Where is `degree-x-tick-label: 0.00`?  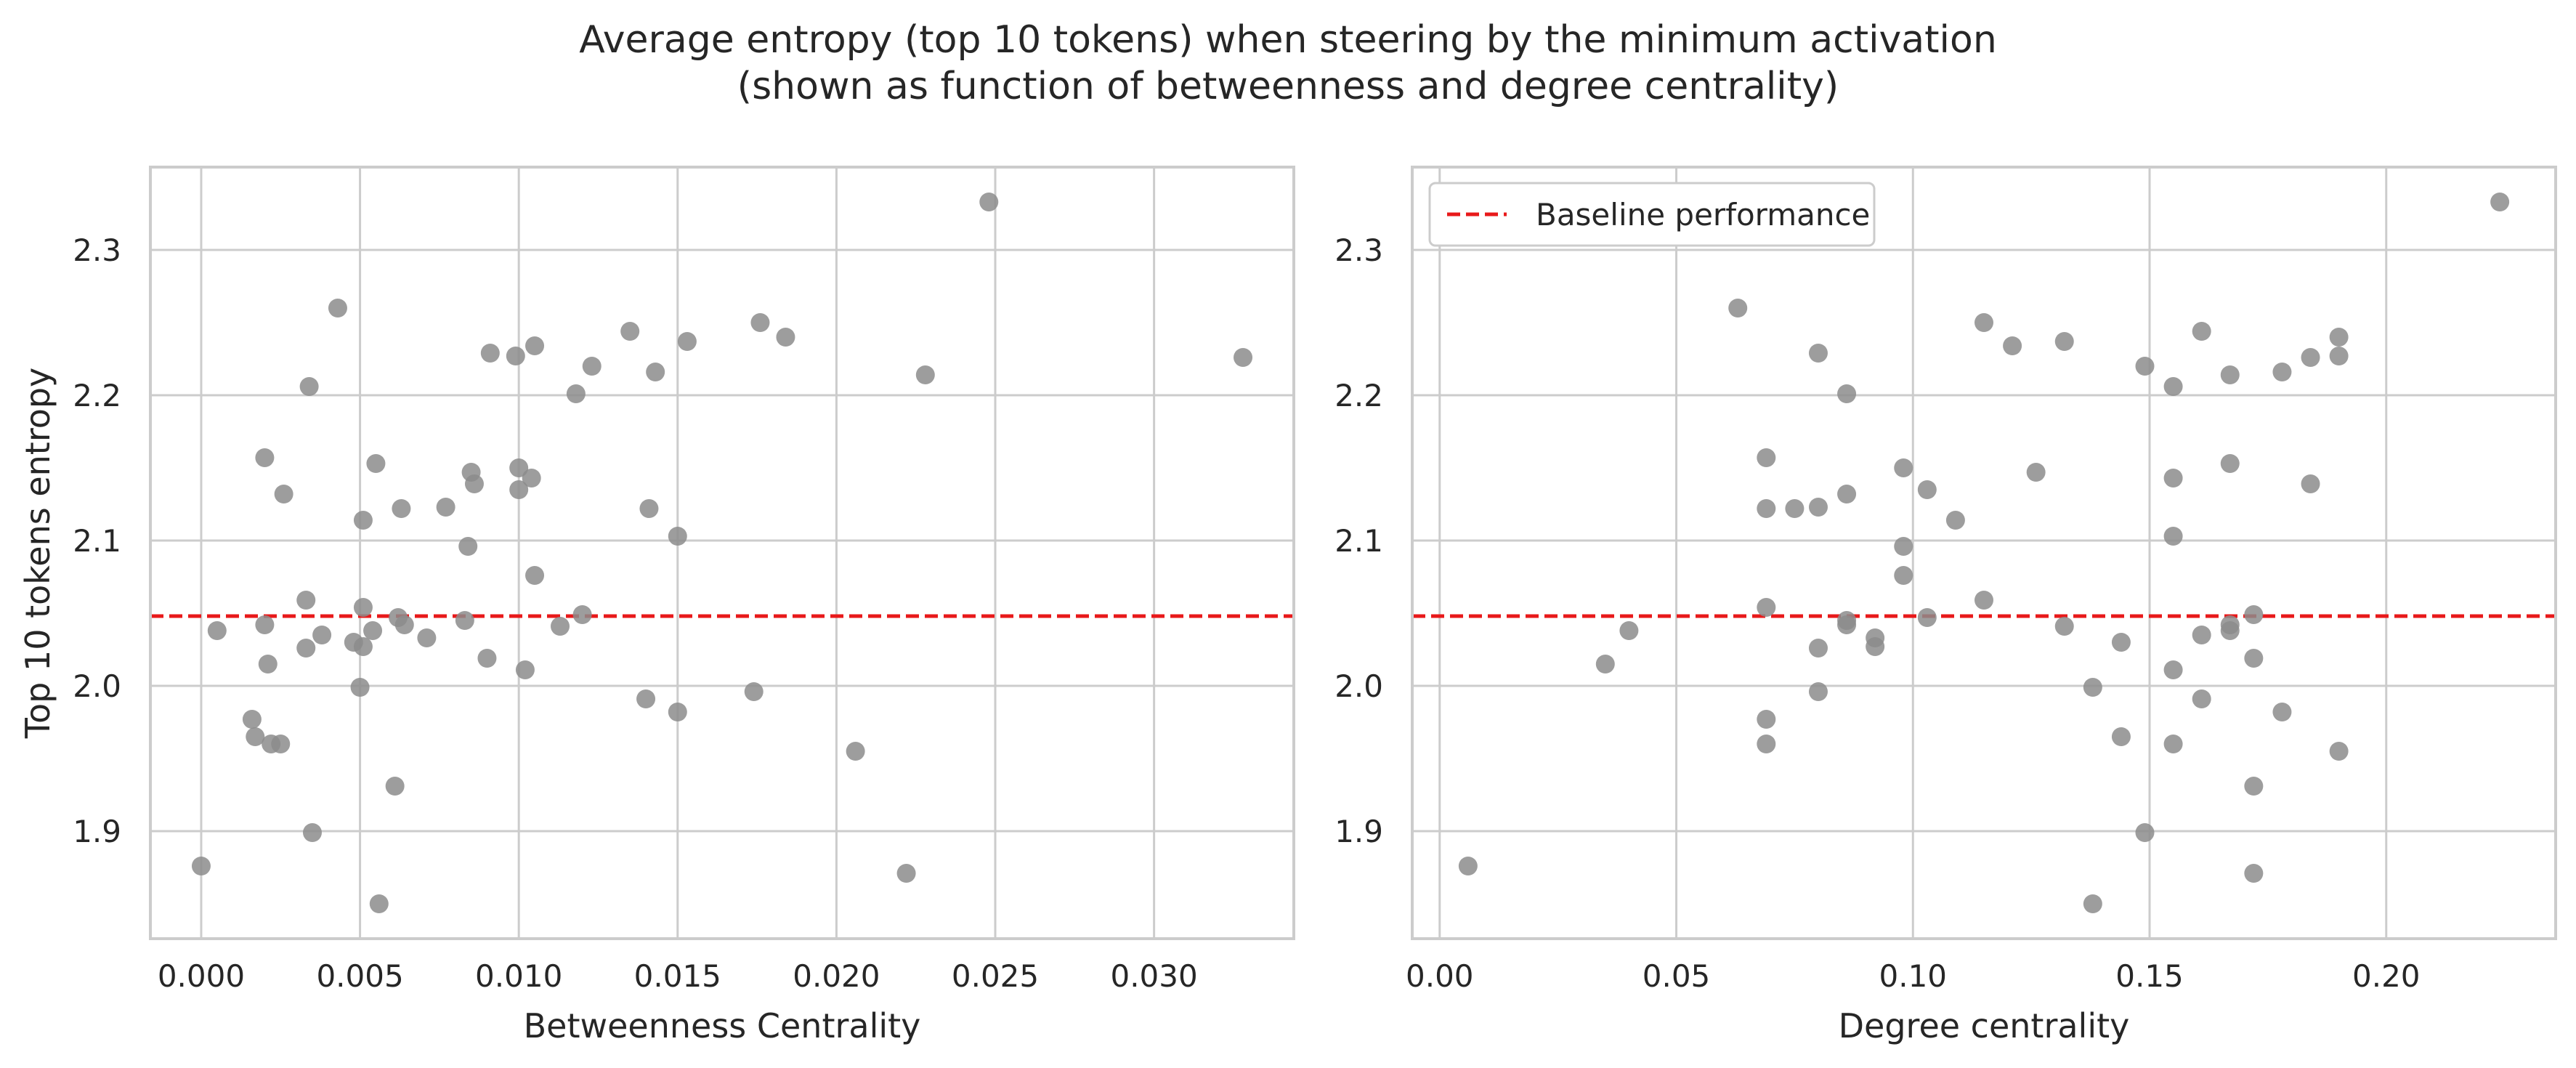 degree-x-tick-label: 0.00 is located at coordinates (1440, 976).